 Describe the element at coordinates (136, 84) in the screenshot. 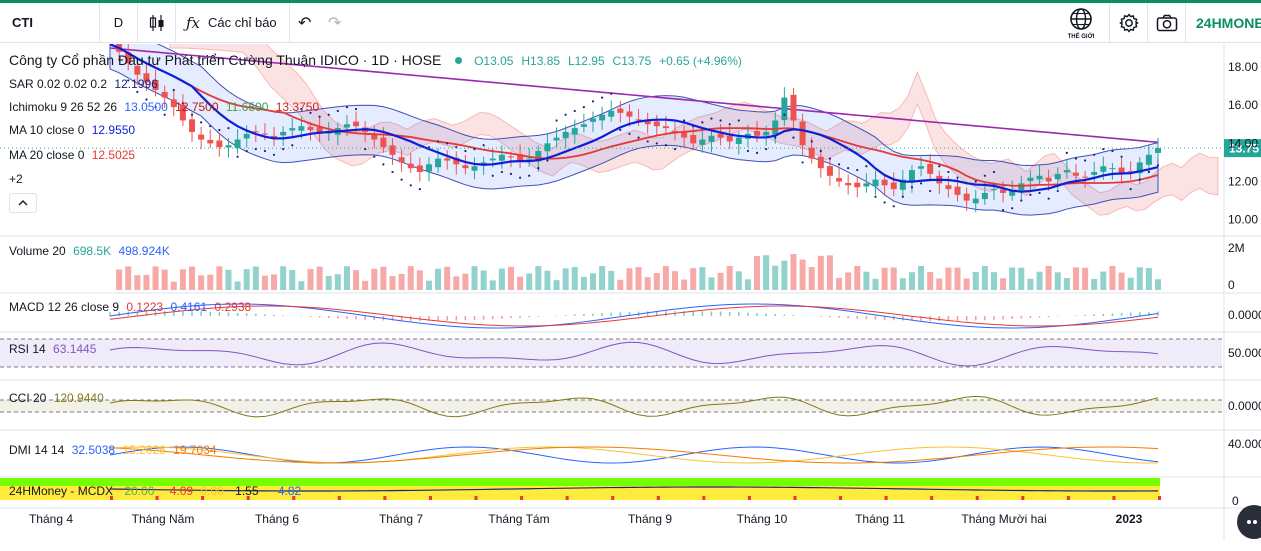

I see `sar-value: 12.1996` at that location.